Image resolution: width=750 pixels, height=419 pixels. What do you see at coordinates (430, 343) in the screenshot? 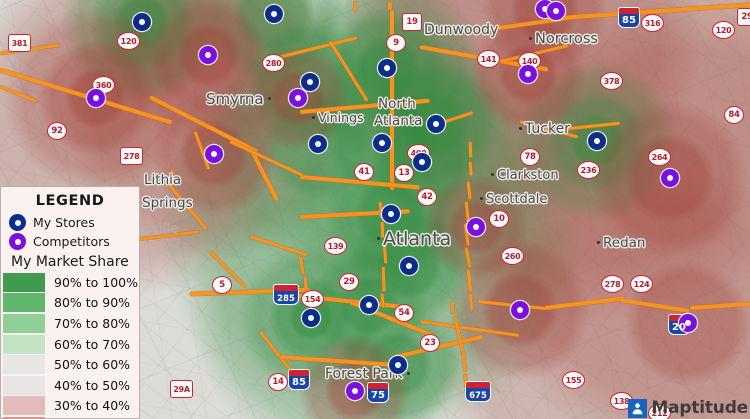
I see `route-shield-label: 23` at bounding box center [430, 343].